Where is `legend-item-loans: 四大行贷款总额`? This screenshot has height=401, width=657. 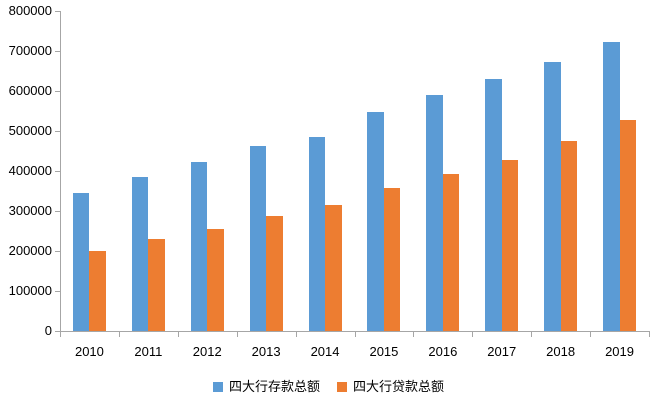 legend-item-loans: 四大行贷款总额 is located at coordinates (390, 386).